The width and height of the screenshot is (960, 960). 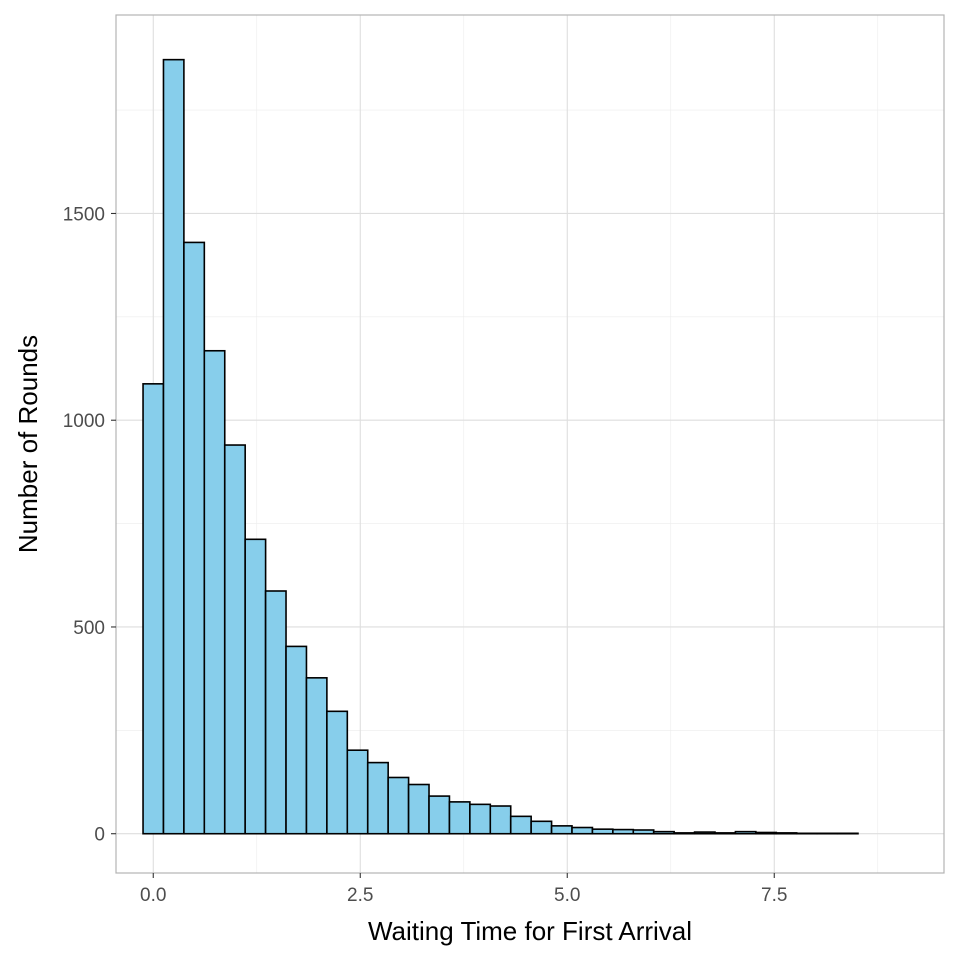 What do you see at coordinates (360, 895) in the screenshot?
I see `x-tick-label-1: 2.5` at bounding box center [360, 895].